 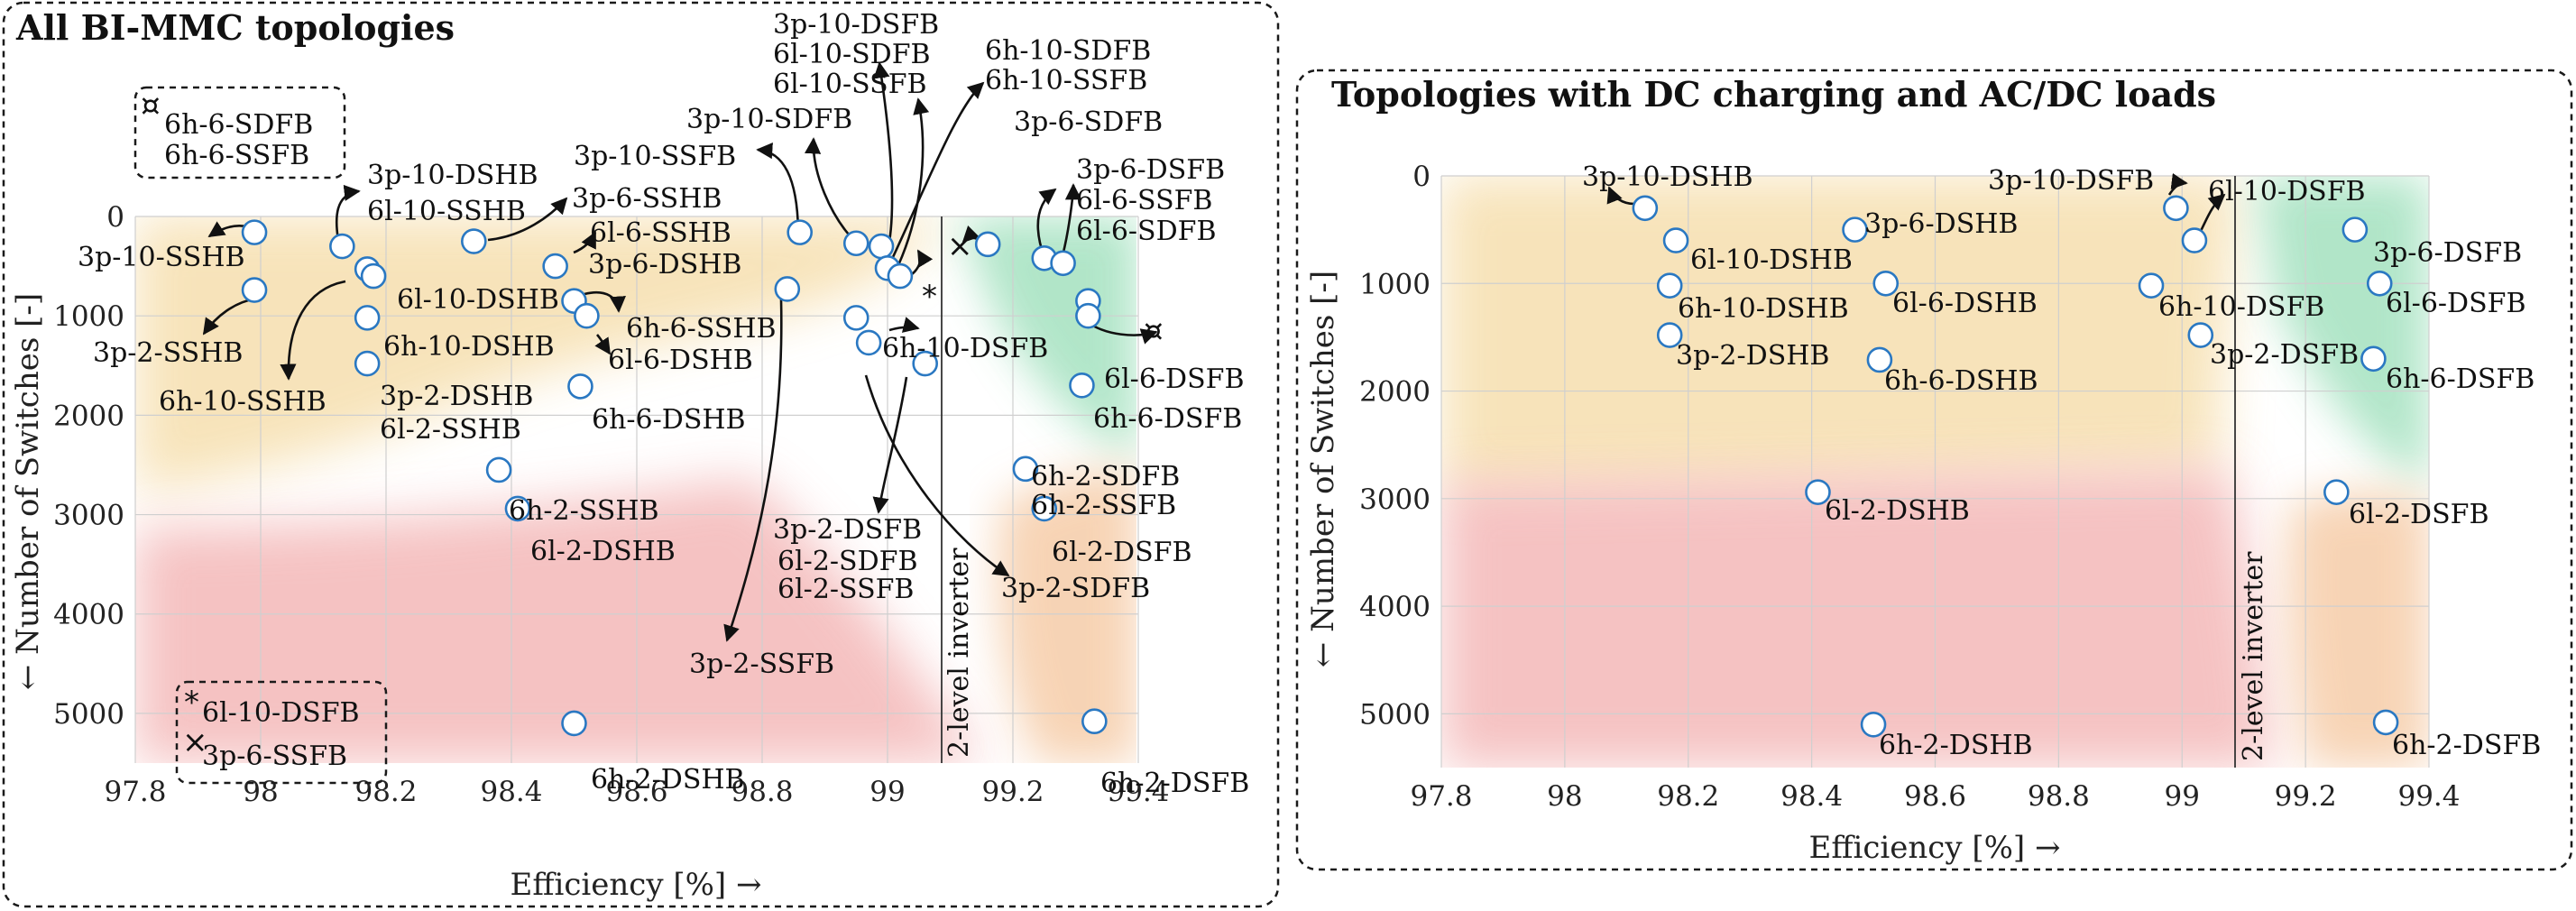 What do you see at coordinates (850, 84) in the screenshot?
I see `point-label: 6l-10-SSFB` at bounding box center [850, 84].